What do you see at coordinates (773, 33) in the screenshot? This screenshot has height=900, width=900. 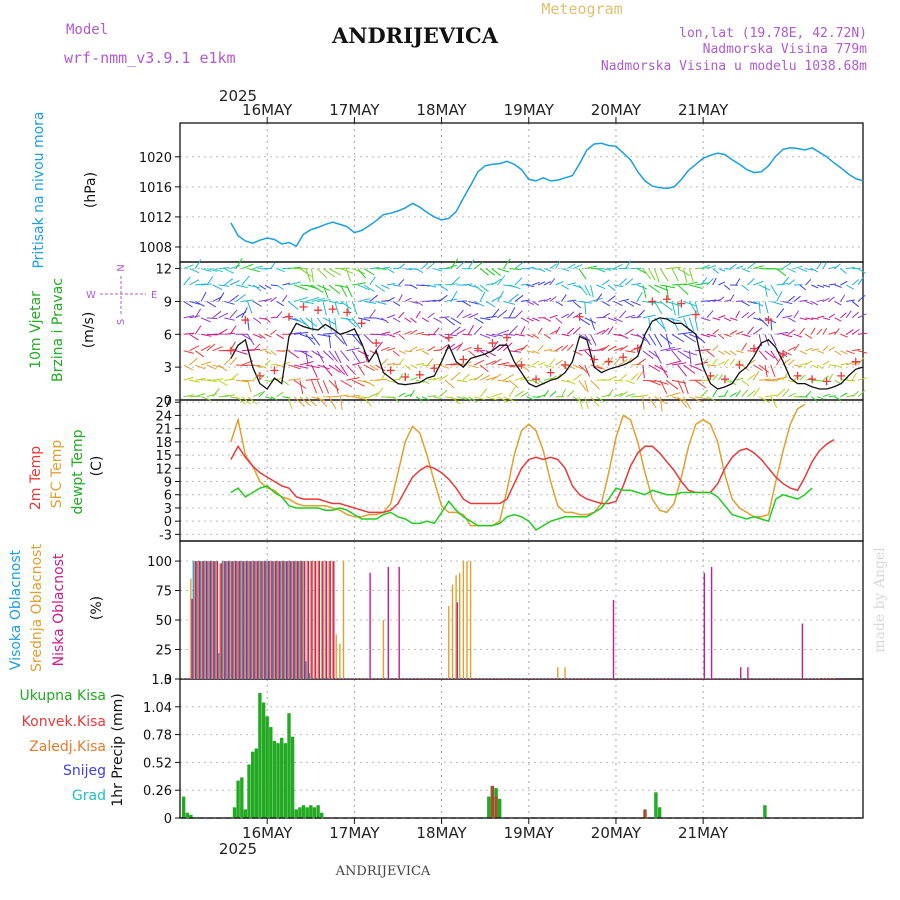 I see `coords-label: lon,lat (19.78E, 42.72N)` at bounding box center [773, 33].